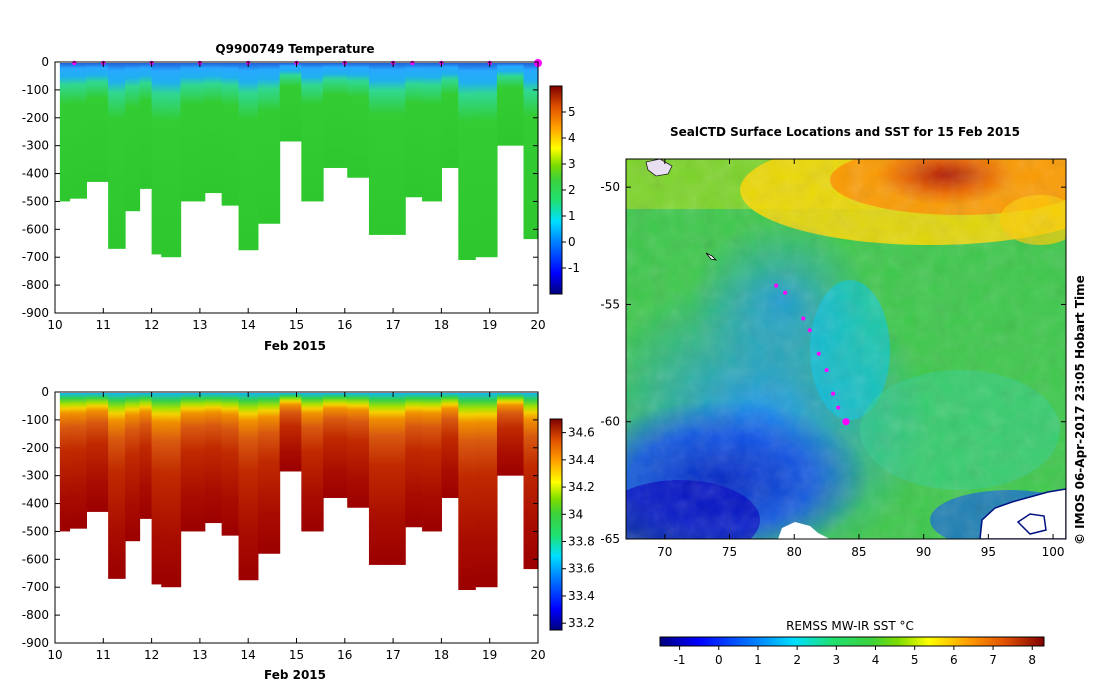 The image size is (1099, 700). Describe the element at coordinates (35, 118) in the screenshot. I see `y-tick-label: -200` at that location.